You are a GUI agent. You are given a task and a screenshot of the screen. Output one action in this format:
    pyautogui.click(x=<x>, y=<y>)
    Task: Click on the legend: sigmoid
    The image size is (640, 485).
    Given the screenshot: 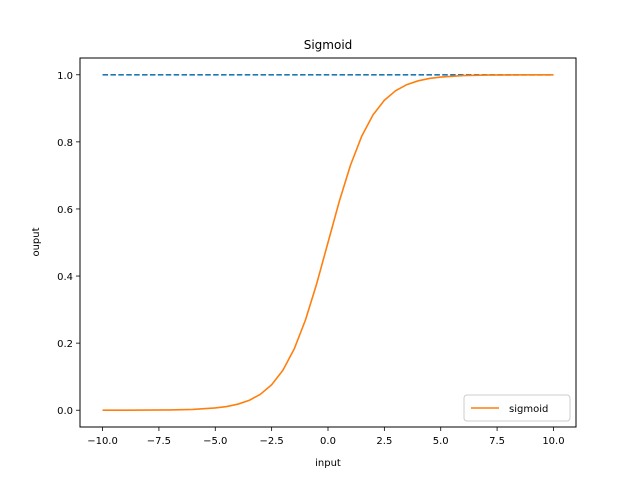 What is the action you would take?
    pyautogui.click(x=517, y=408)
    